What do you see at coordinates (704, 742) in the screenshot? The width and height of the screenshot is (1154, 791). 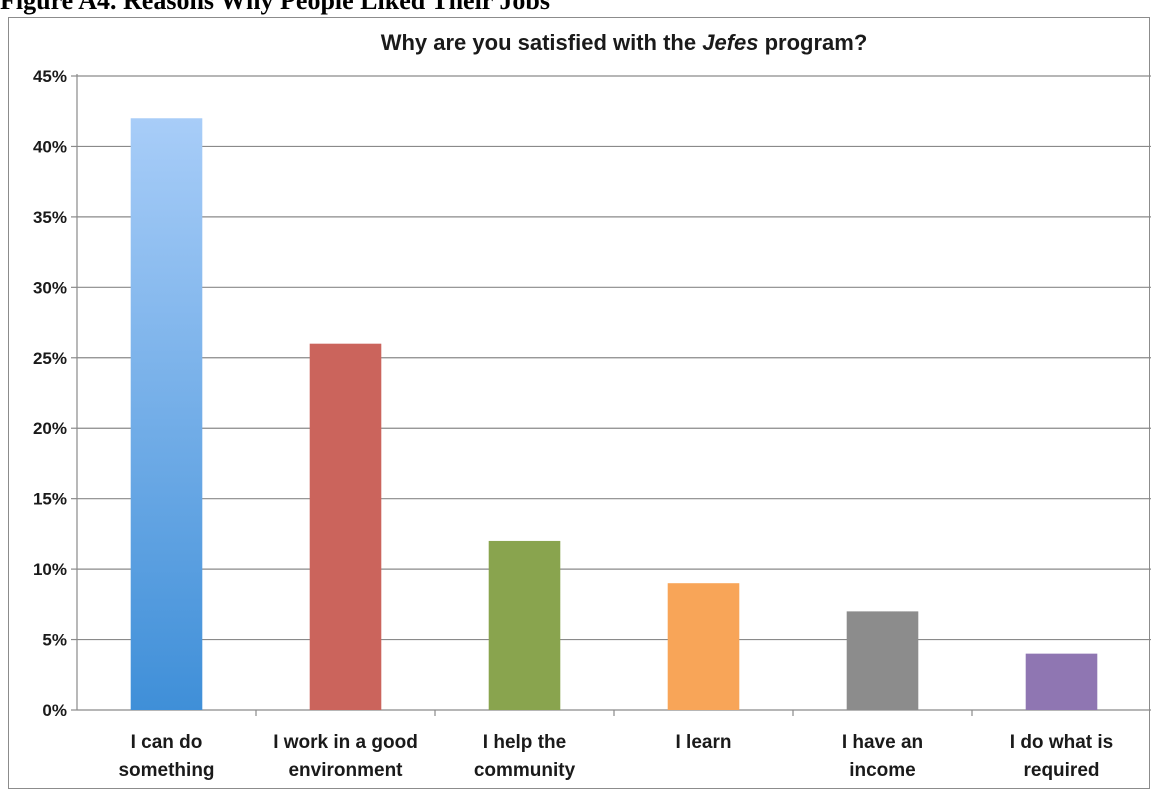 I see `x-tick-label: I learn` at bounding box center [704, 742].